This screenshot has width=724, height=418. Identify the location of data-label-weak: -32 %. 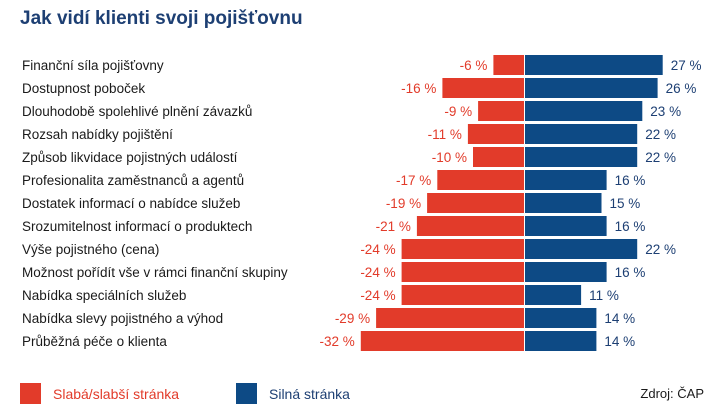
(337, 341).